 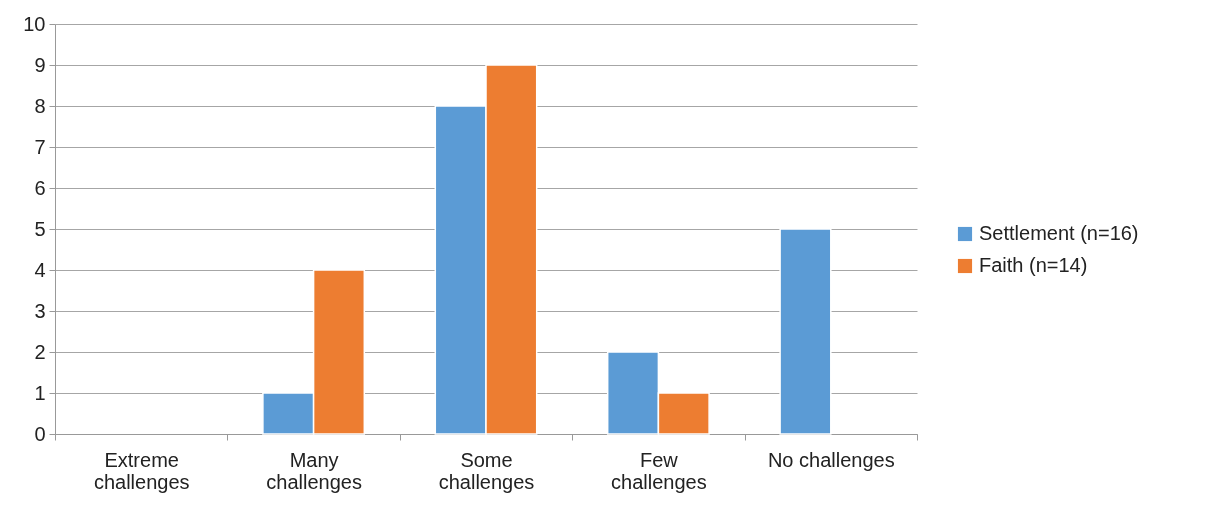 I want to click on legend-label: Settlement (n=16), so click(x=1059, y=233).